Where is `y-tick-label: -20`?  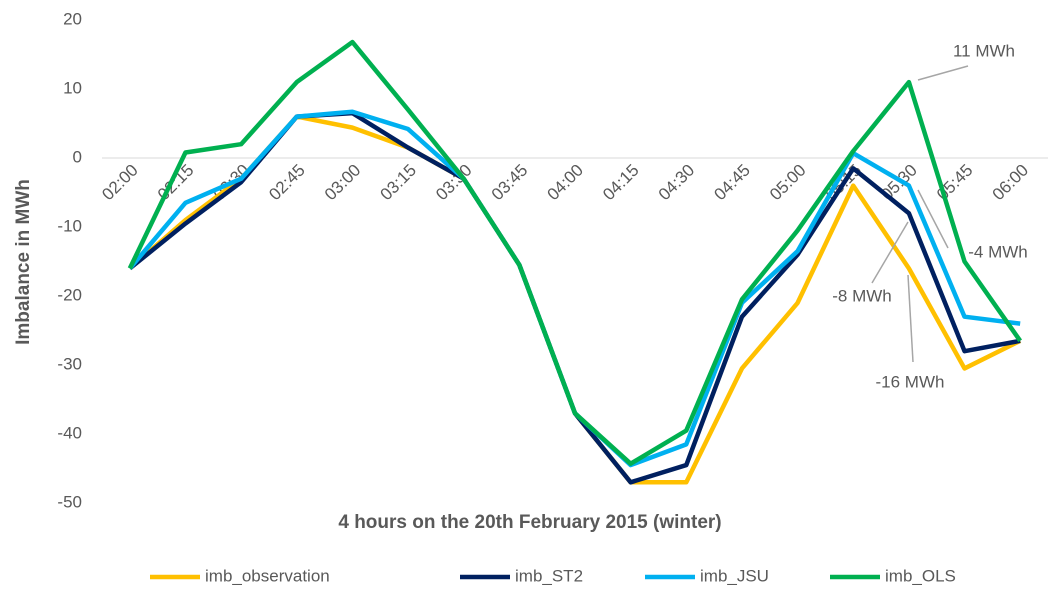
y-tick-label: -20 is located at coordinates (69, 294).